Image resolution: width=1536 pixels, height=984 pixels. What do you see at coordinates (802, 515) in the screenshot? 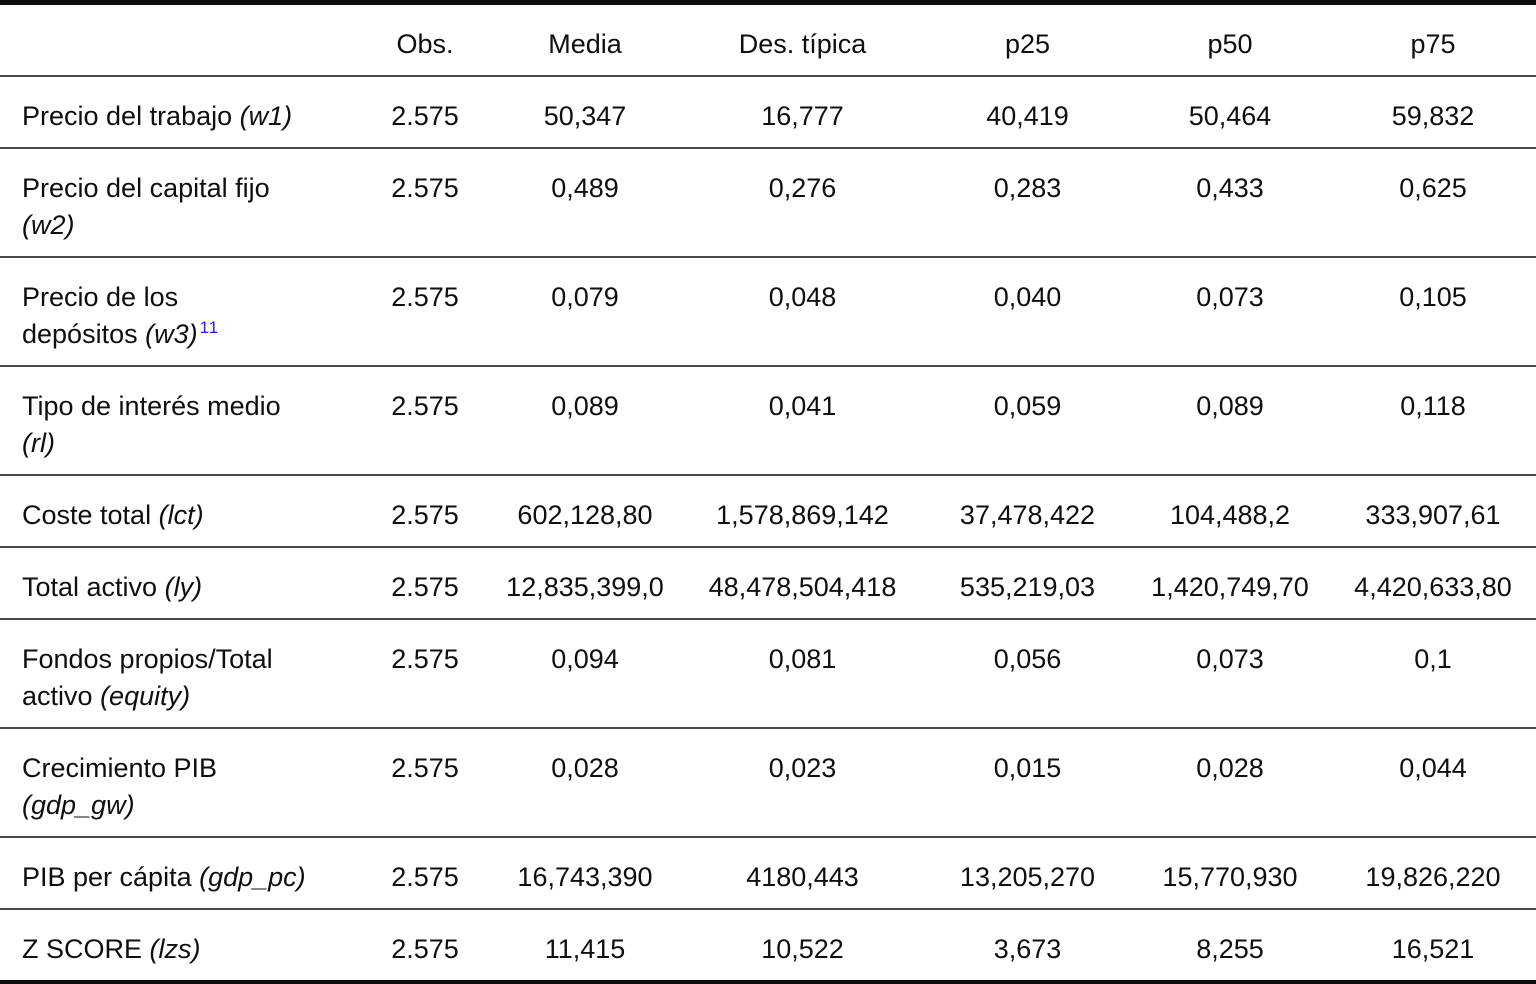
I see `cell-sd: 1,578,869,142` at bounding box center [802, 515].